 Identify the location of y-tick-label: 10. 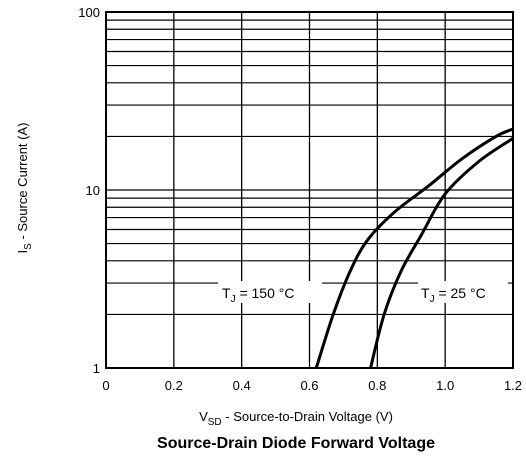
(93, 190).